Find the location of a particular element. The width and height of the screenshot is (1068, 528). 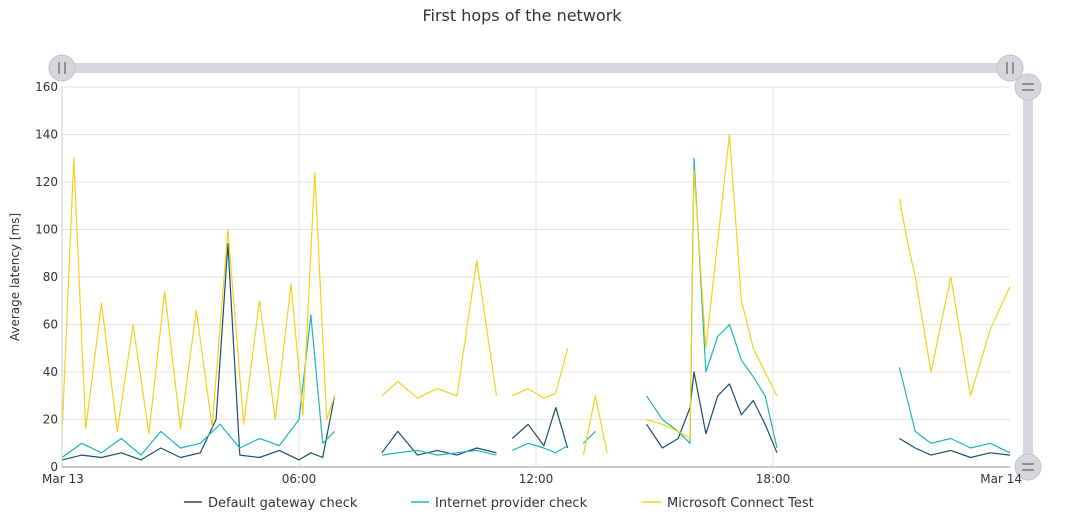

x-tick-label: 12:00 is located at coordinates (536, 479).